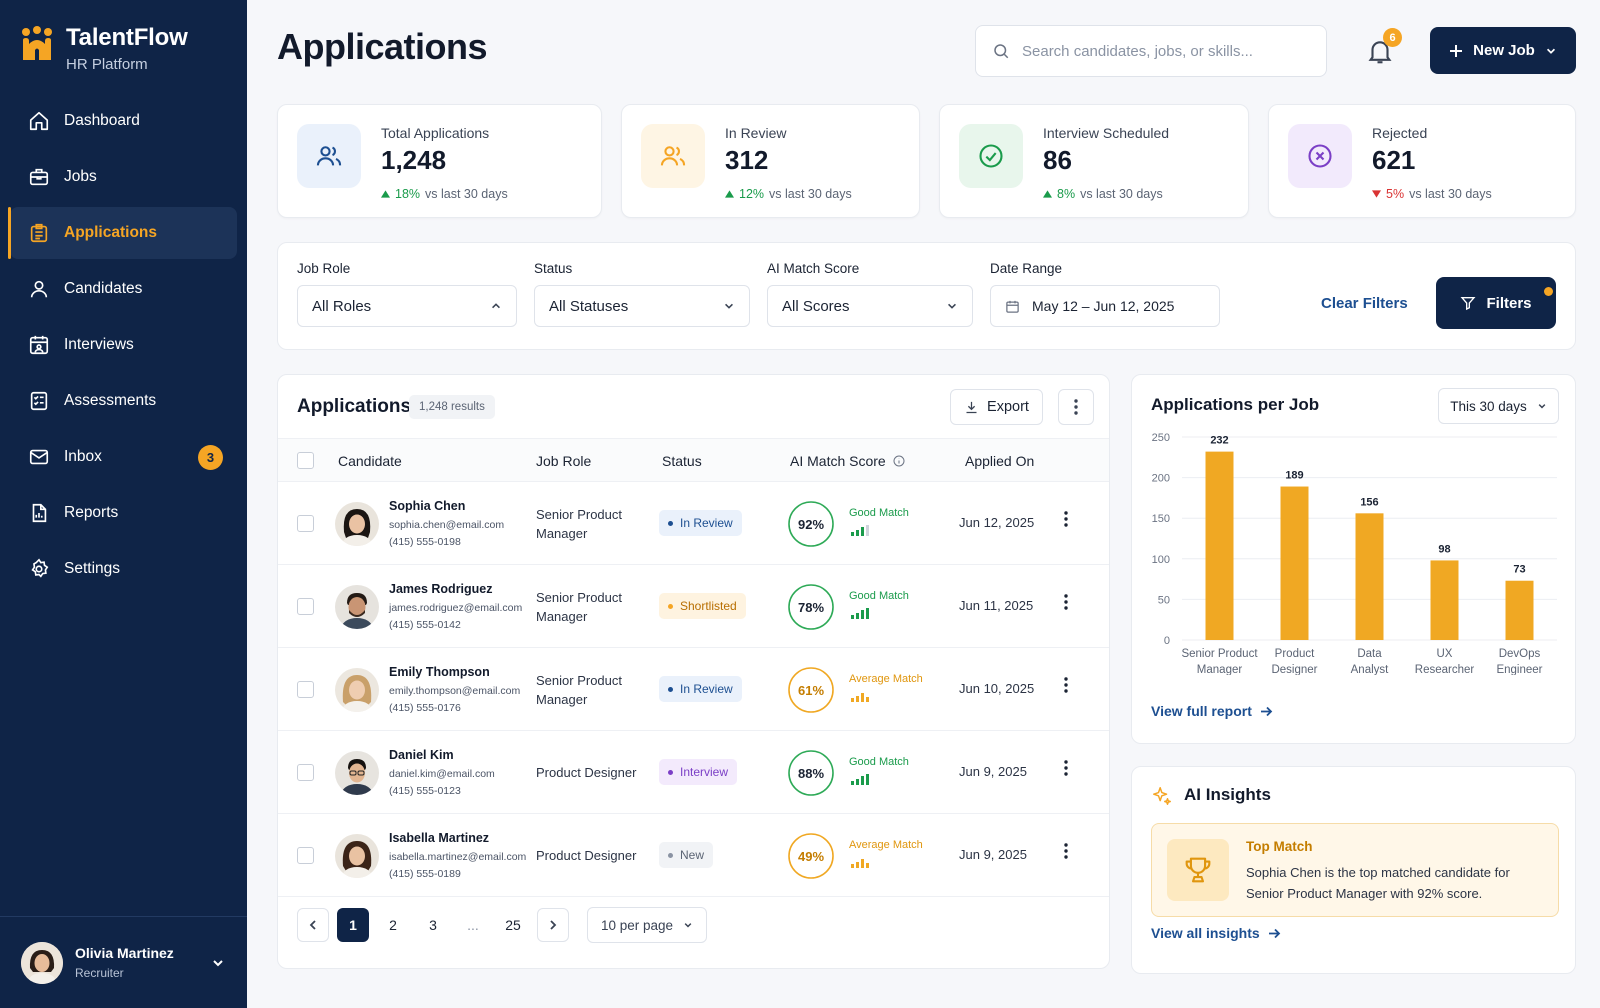  I want to click on candidate-name: Emily Thompson, so click(439, 672).